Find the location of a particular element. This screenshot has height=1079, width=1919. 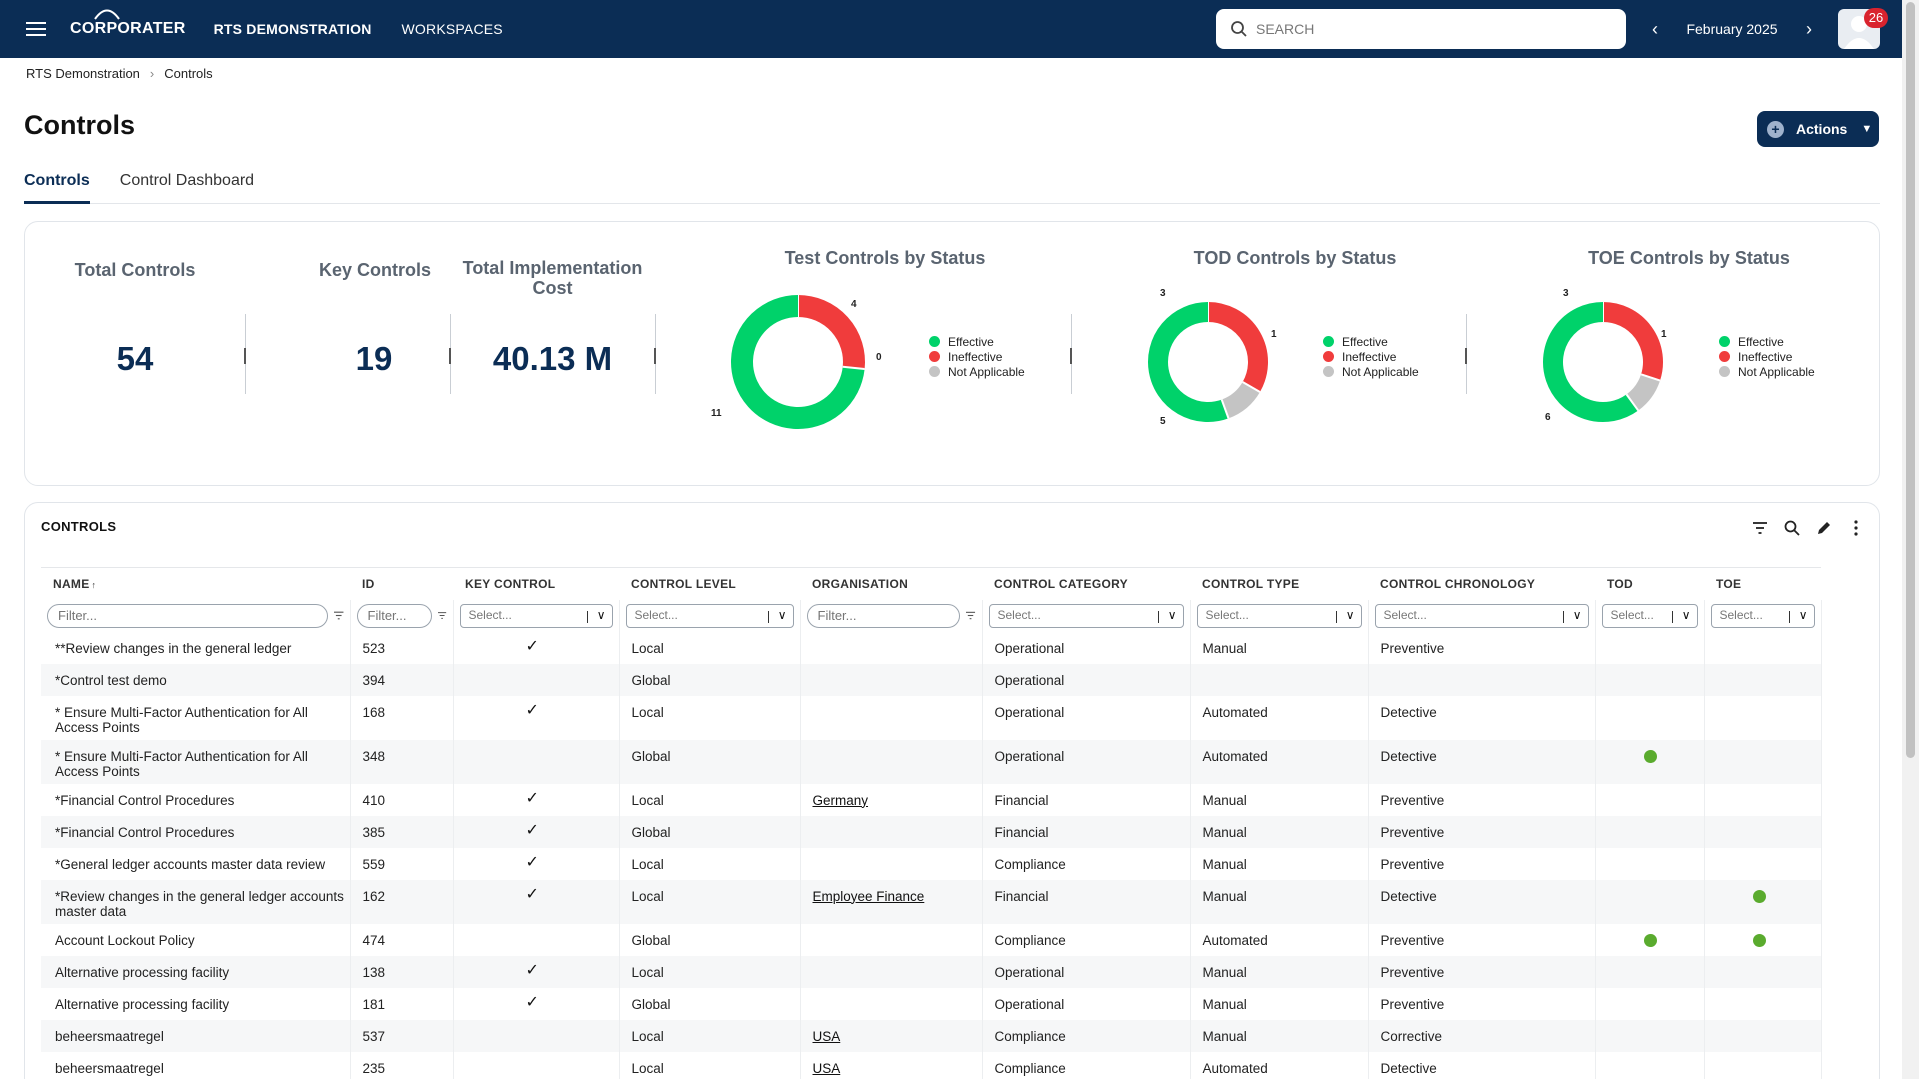

column-header: NAME ↑ is located at coordinates (195, 583).